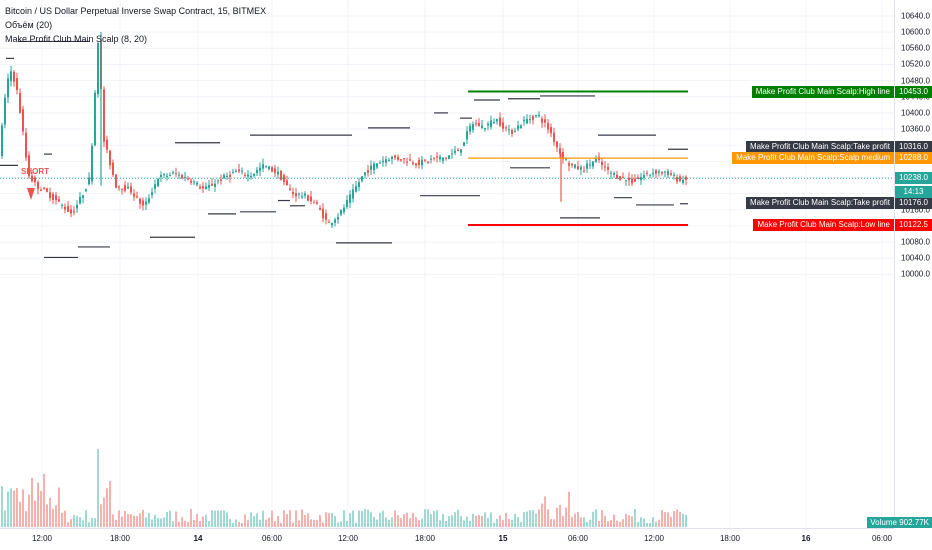  Describe the element at coordinates (913, 178) in the screenshot. I see `current-price-tag: 10238.0` at that location.